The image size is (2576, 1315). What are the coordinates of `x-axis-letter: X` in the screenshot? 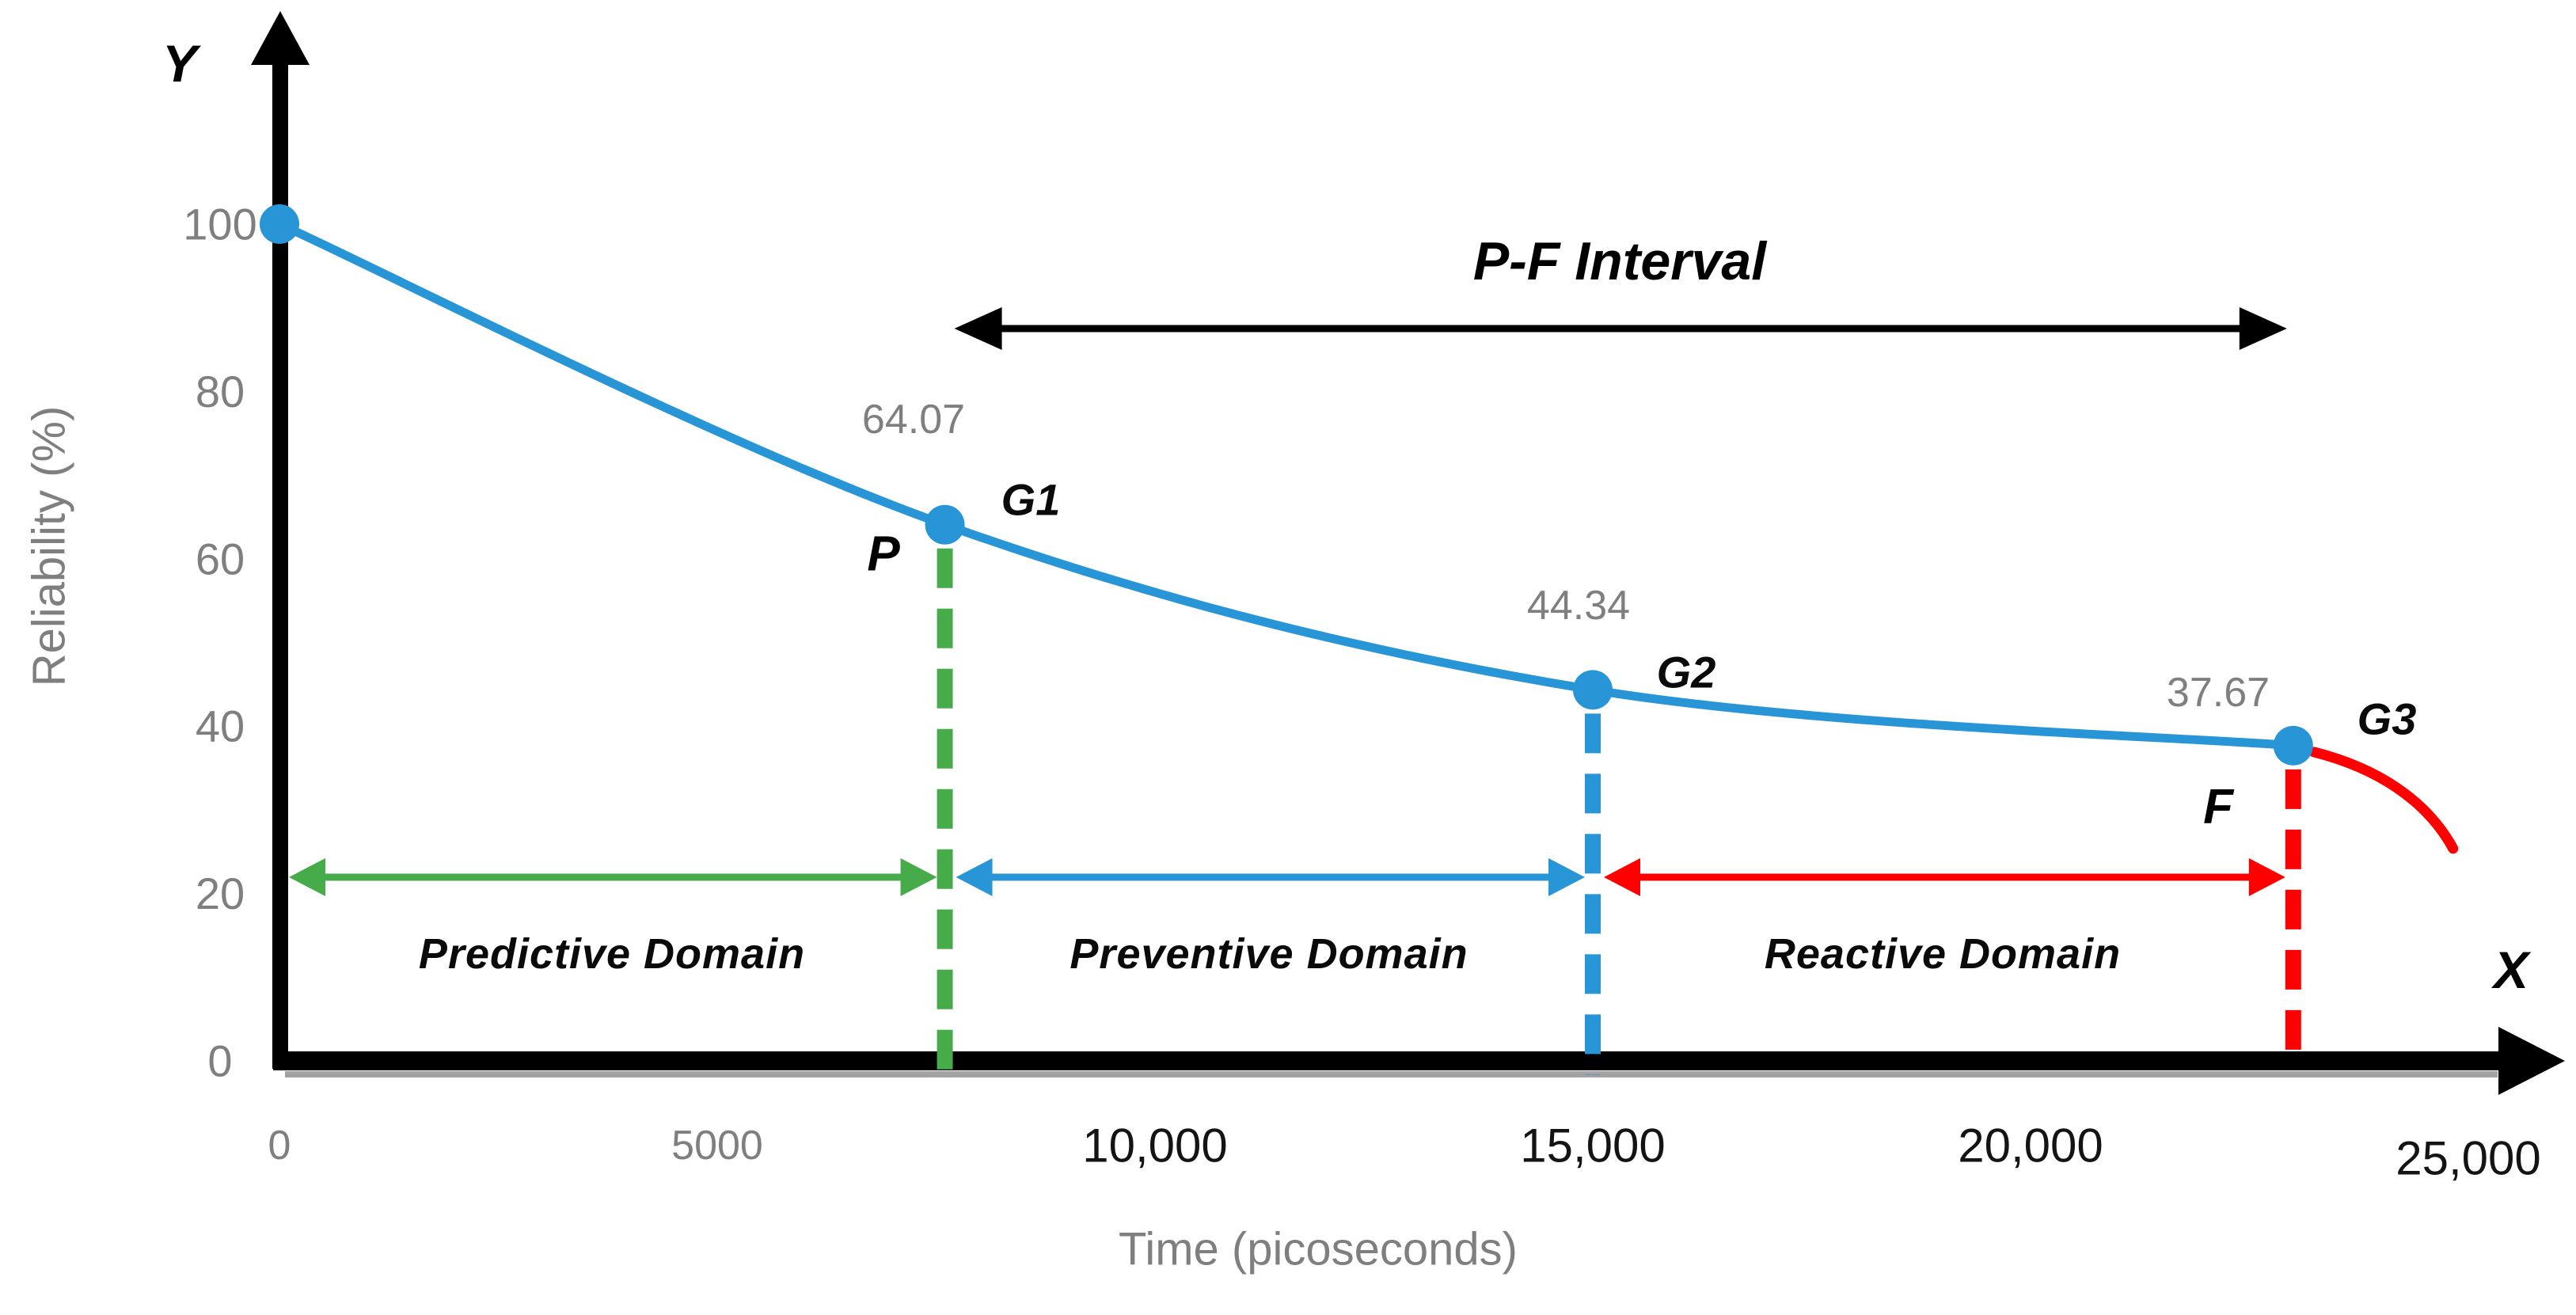 It's located at (2511, 970).